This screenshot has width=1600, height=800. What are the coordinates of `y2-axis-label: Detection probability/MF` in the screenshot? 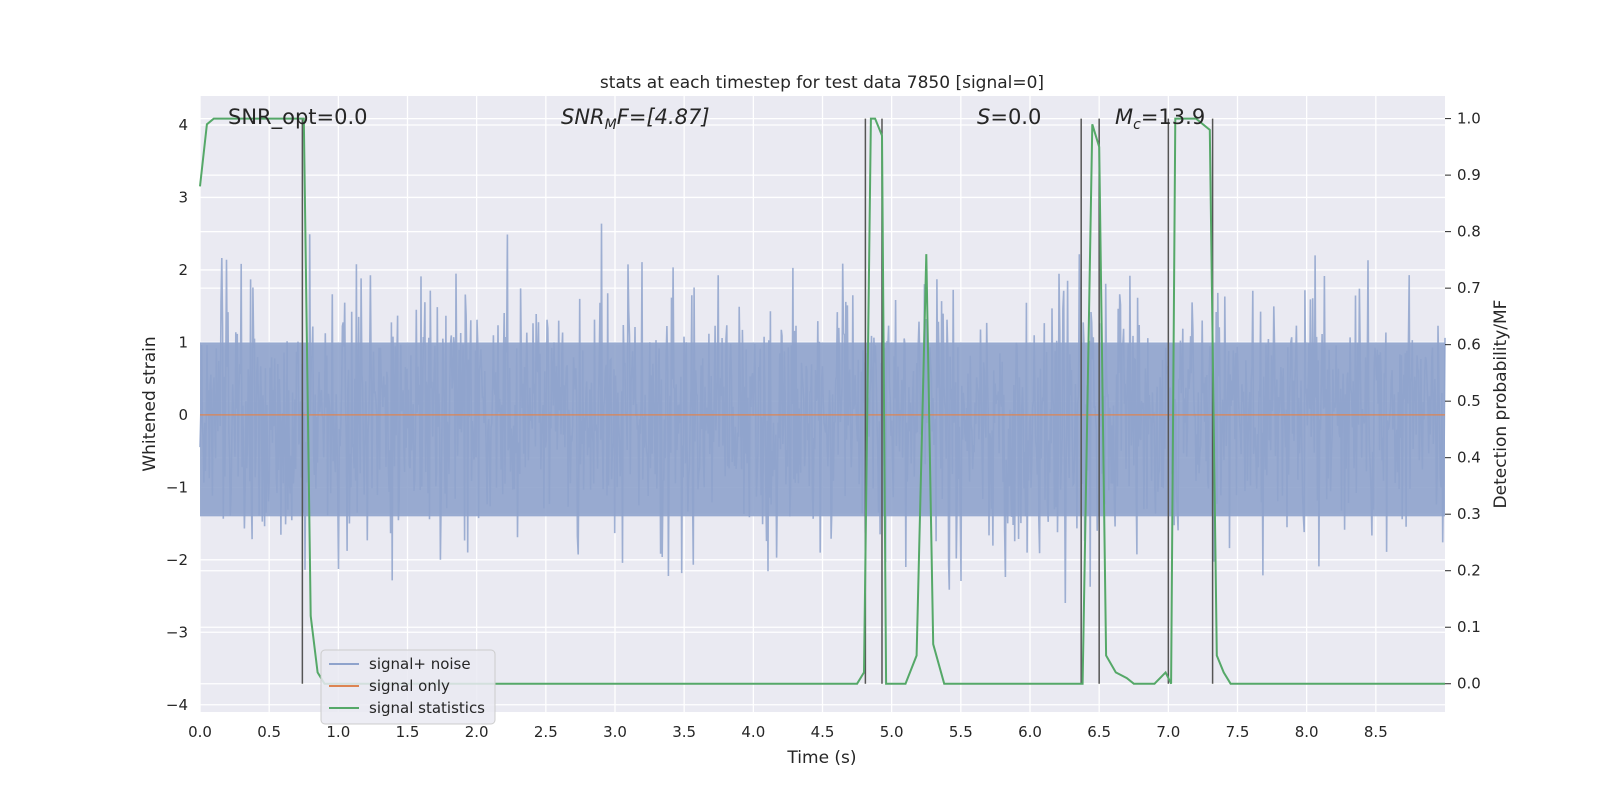 It's located at (1501, 404).